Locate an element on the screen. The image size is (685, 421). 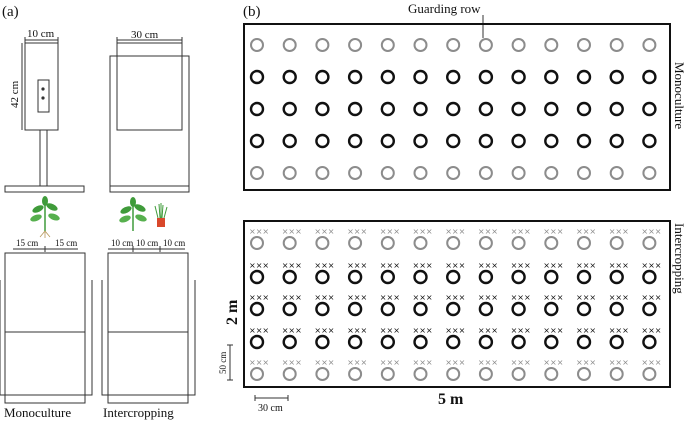
pot-monoculture: 15 cm 15 cm is located at coordinates (46, 300).